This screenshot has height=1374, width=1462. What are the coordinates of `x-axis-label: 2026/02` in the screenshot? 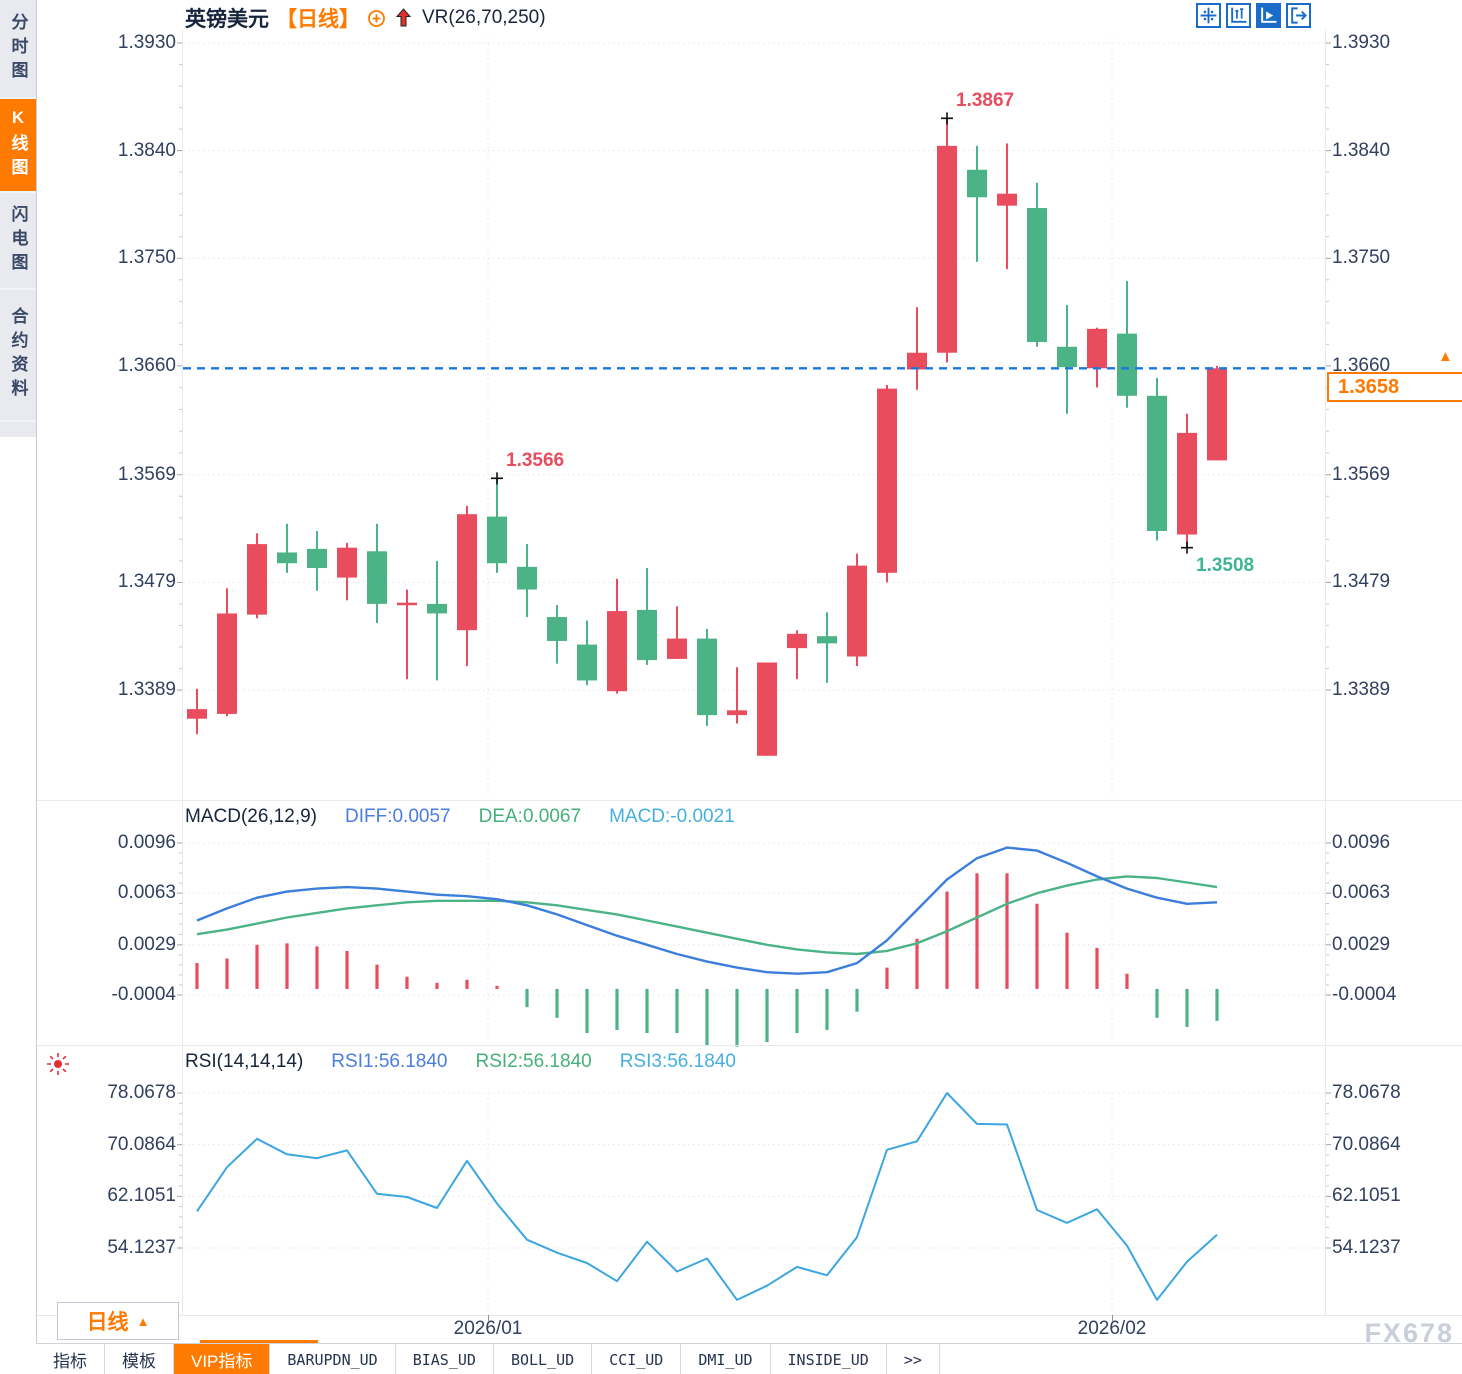 It's located at (1112, 1328).